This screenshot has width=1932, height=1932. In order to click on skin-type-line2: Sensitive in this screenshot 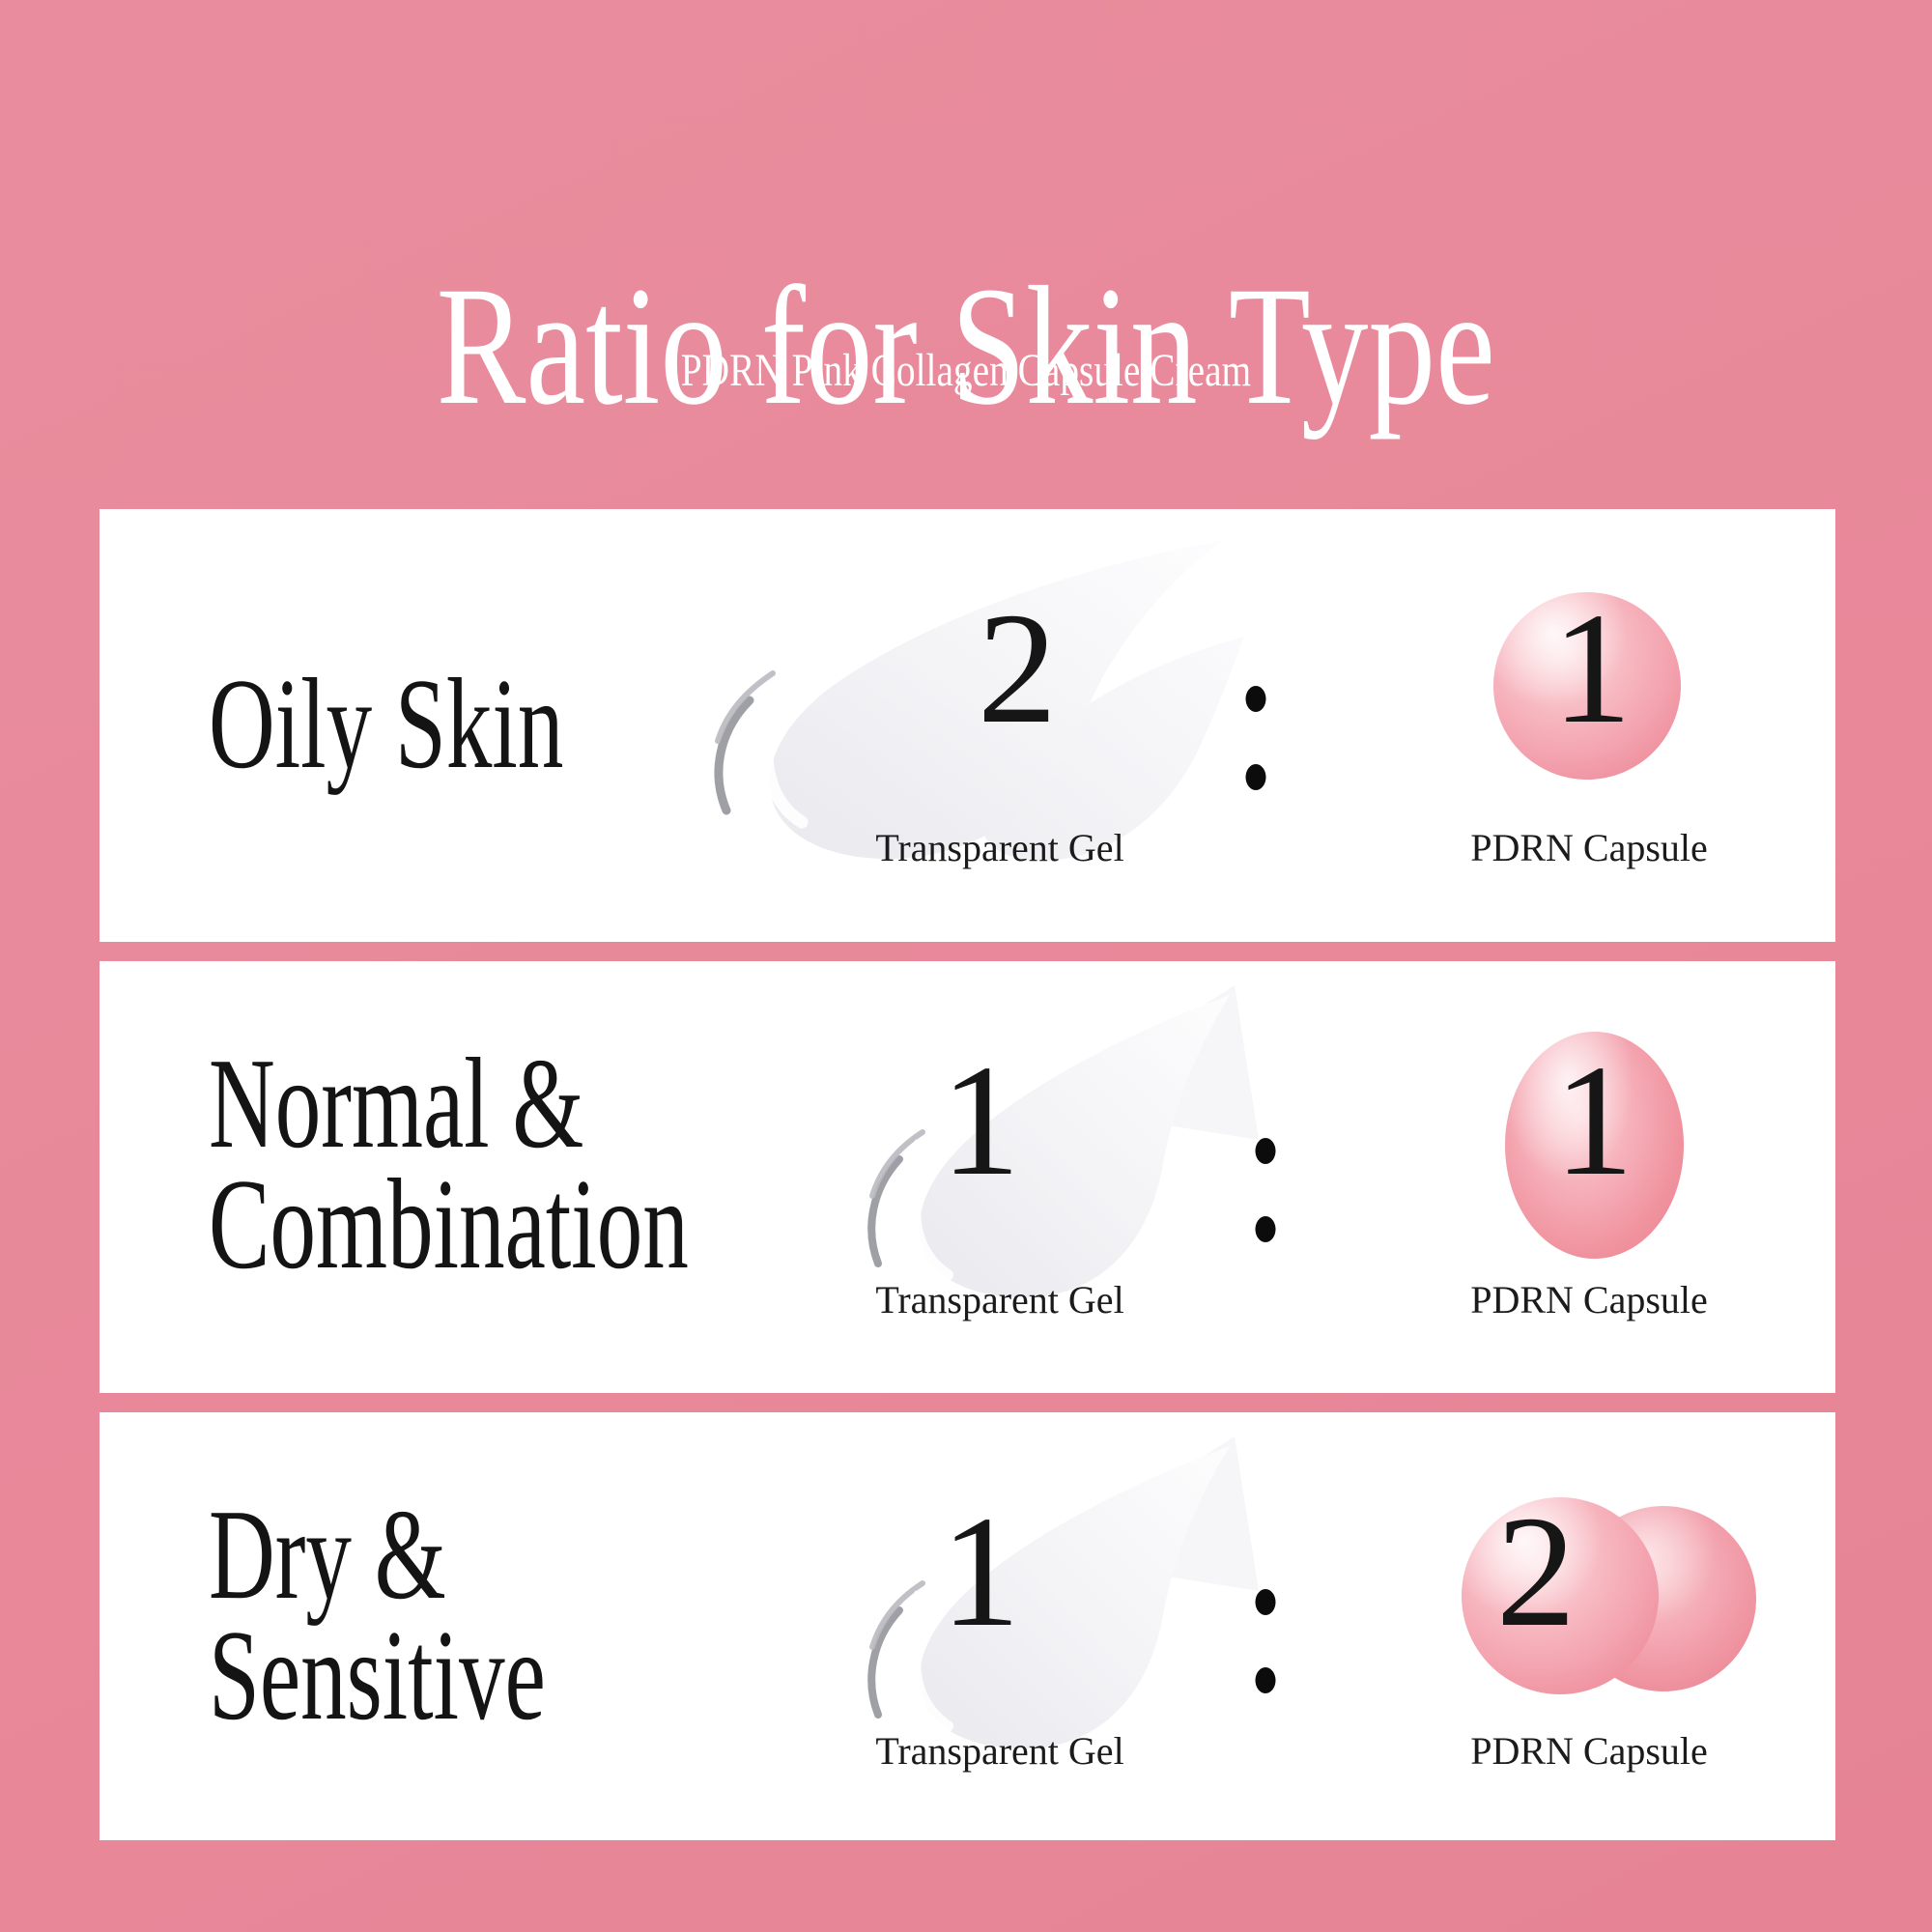, I will do `click(377, 1675)`.